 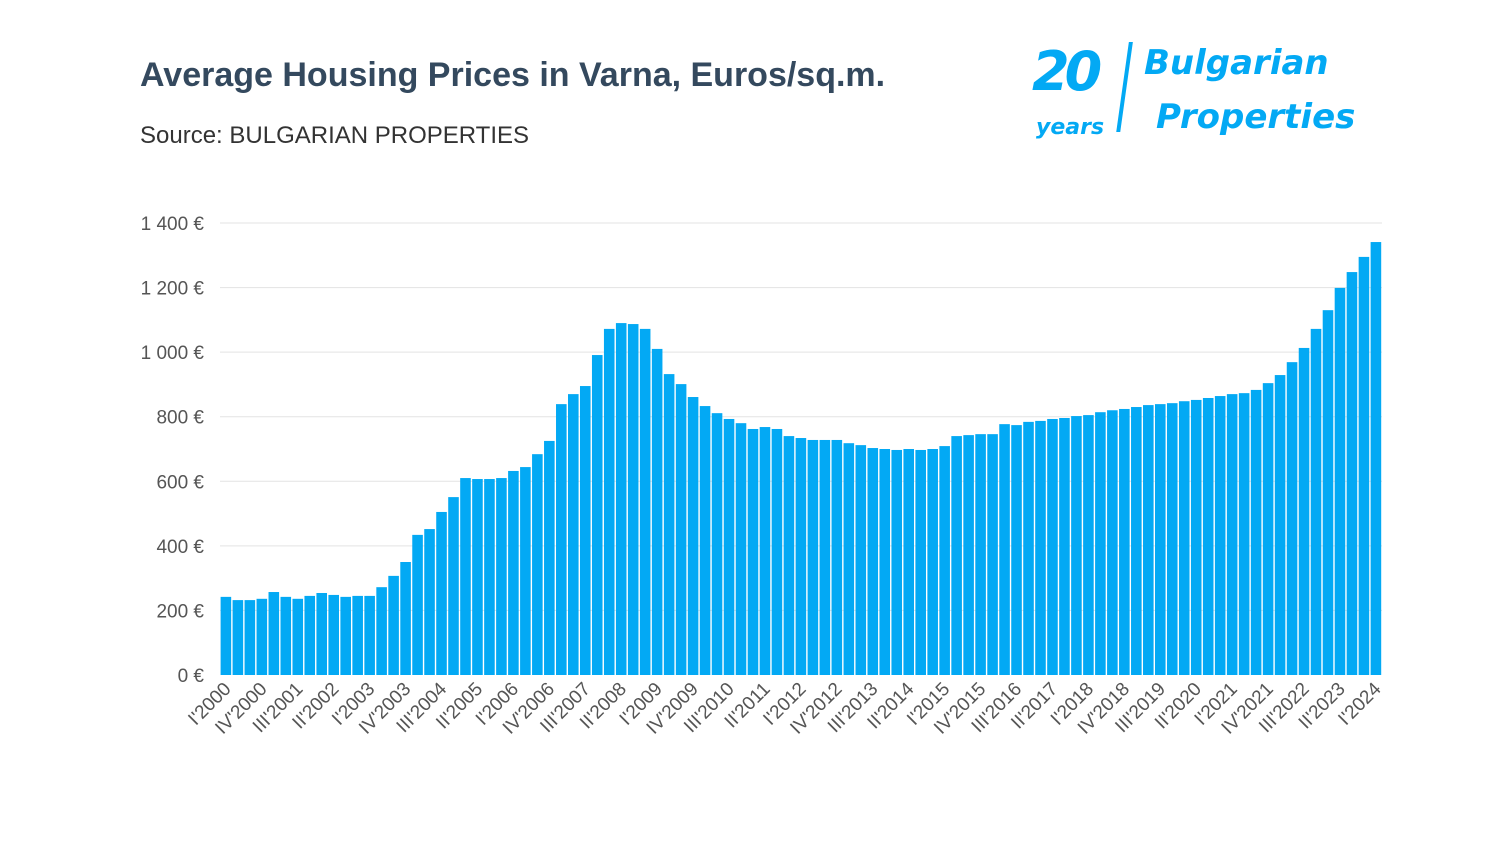 I want to click on y-tick-label: 1 400 €, so click(x=173, y=224).